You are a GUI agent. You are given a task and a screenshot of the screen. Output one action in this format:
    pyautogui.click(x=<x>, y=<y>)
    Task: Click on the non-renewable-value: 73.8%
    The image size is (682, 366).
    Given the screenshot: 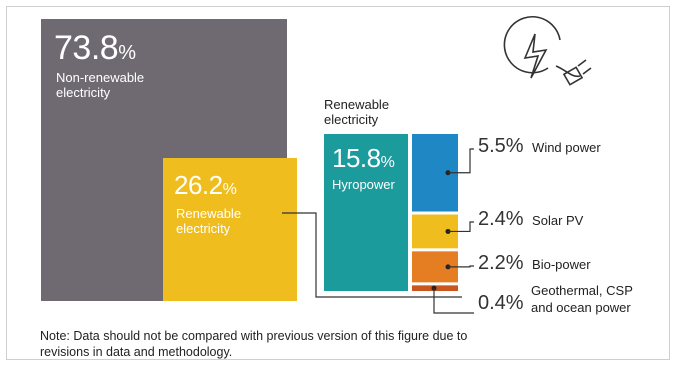 What is the action you would take?
    pyautogui.click(x=95, y=48)
    